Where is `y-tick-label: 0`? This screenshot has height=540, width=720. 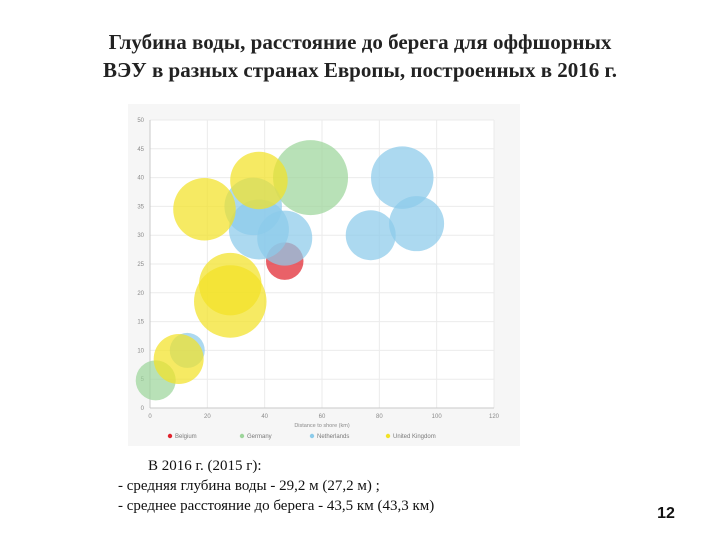 y-tick-label: 0 is located at coordinates (143, 409).